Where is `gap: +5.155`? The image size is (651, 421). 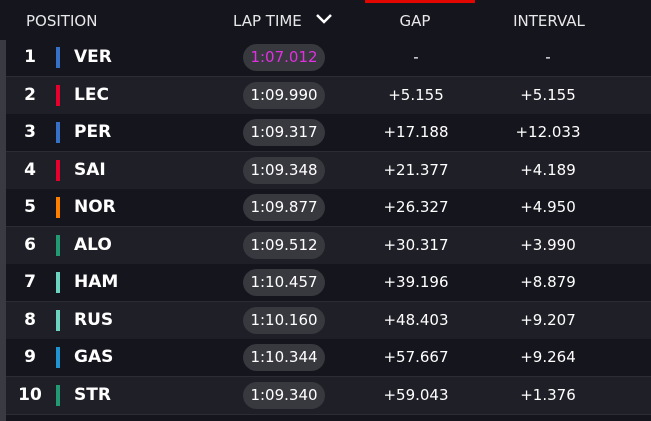 gap: +5.155 is located at coordinates (416, 94).